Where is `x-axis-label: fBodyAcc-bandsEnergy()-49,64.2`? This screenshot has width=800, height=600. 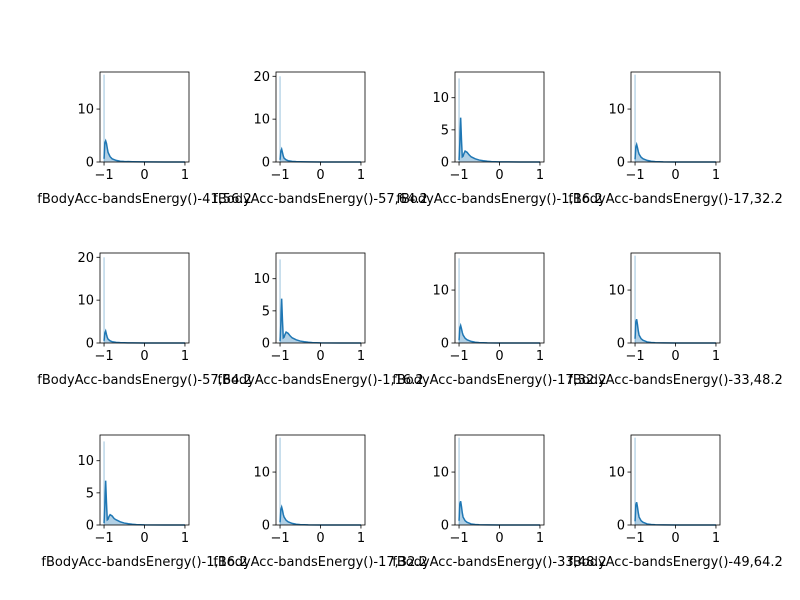 x-axis-label: fBodyAcc-bandsEnergy()-49,64.2 is located at coordinates (675, 562).